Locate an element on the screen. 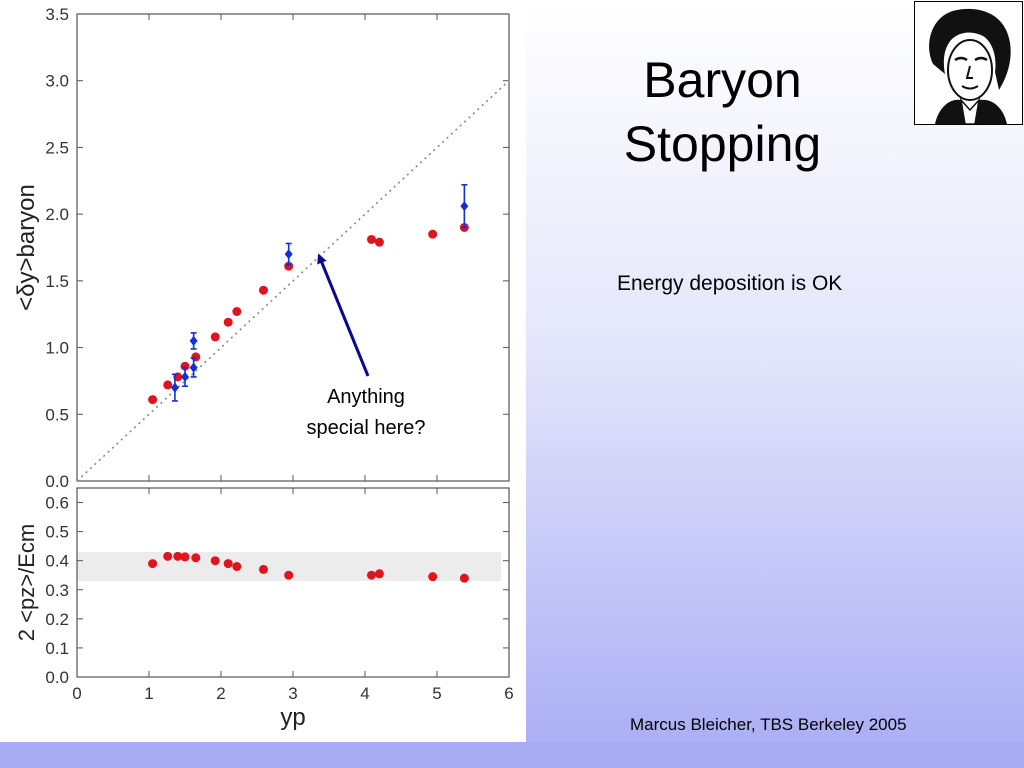 This screenshot has height=768, width=1024. bottom-y-tick-label: 0.5 is located at coordinates (57, 532).